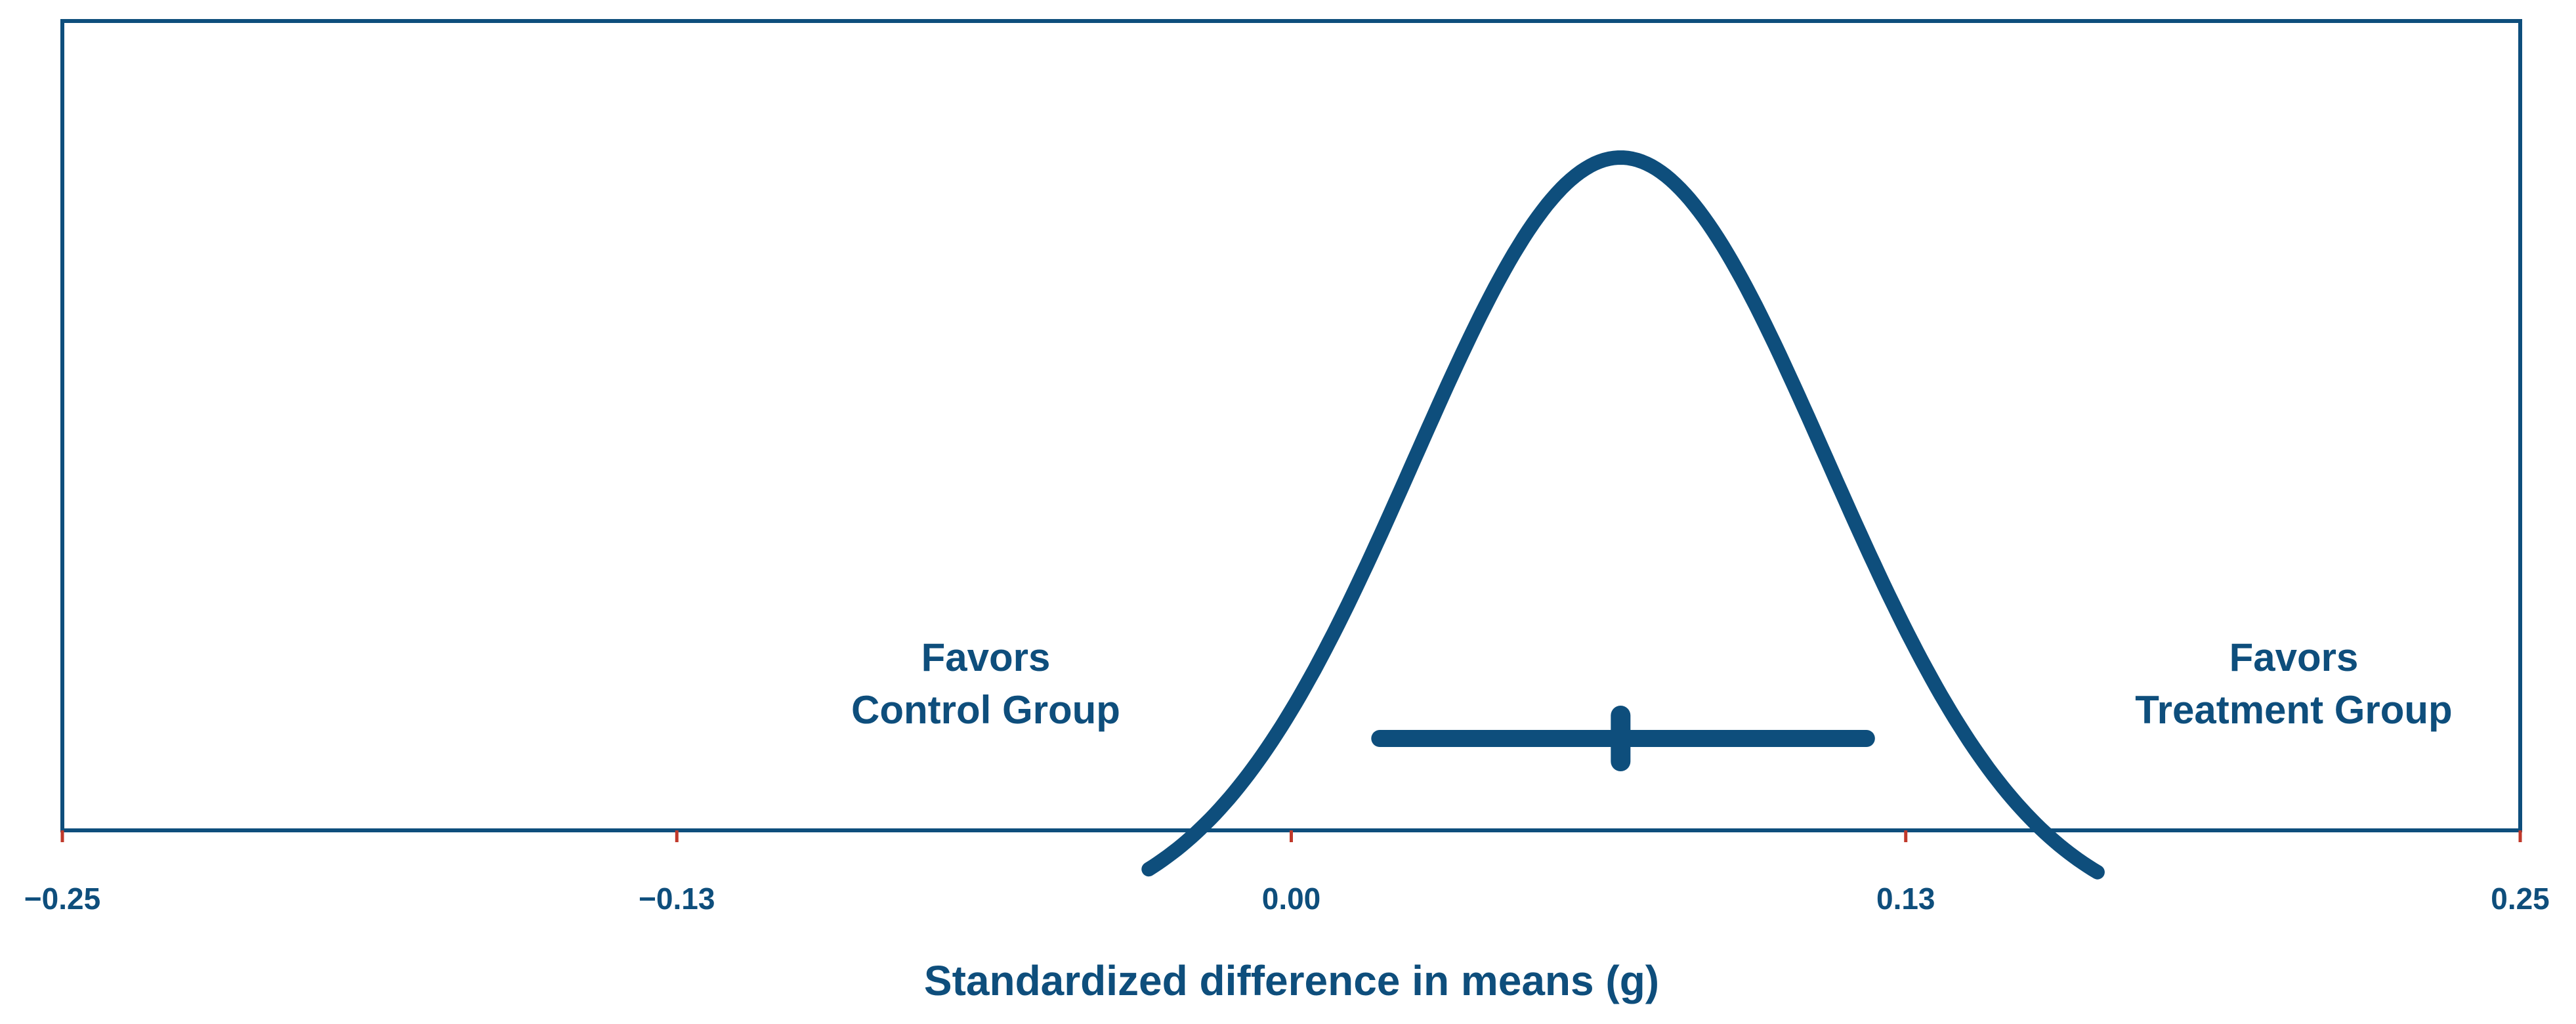 The image size is (2576, 1024). Describe the element at coordinates (2294, 657) in the screenshot. I see `annotation-treatment-line1: Favors` at that location.